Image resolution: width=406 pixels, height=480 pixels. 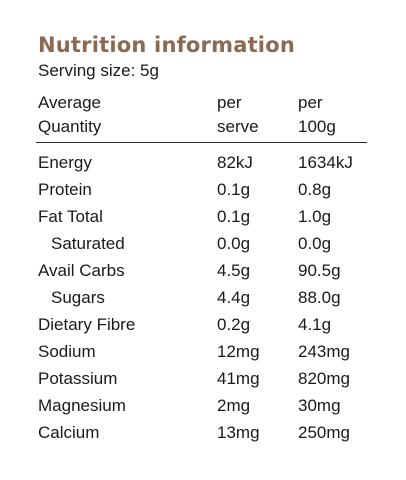 I want to click on header-average: Average, so click(x=70, y=102).